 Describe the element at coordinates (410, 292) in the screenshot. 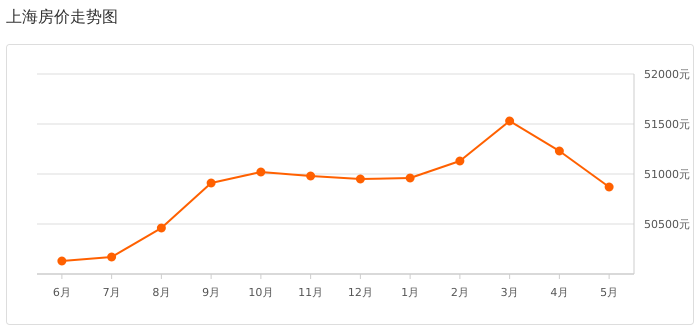

I see `x-tick-label: 1月` at that location.